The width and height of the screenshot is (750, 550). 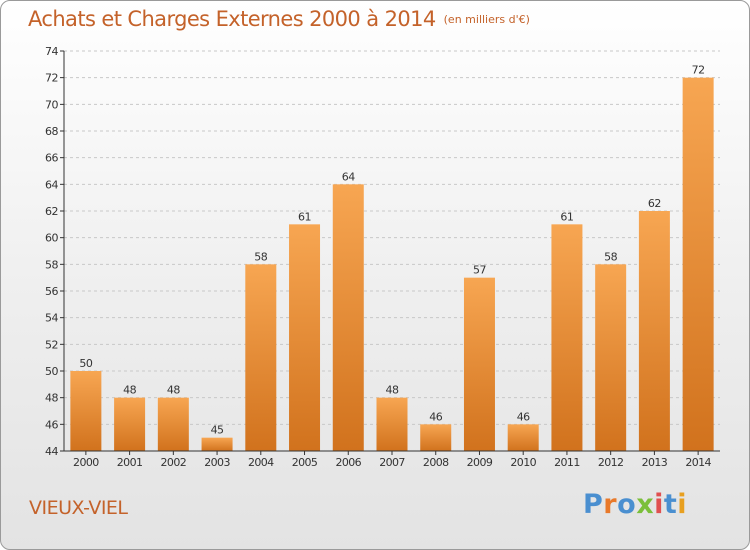 I want to click on proxiti-logo: Proxiti, so click(x=635, y=504).